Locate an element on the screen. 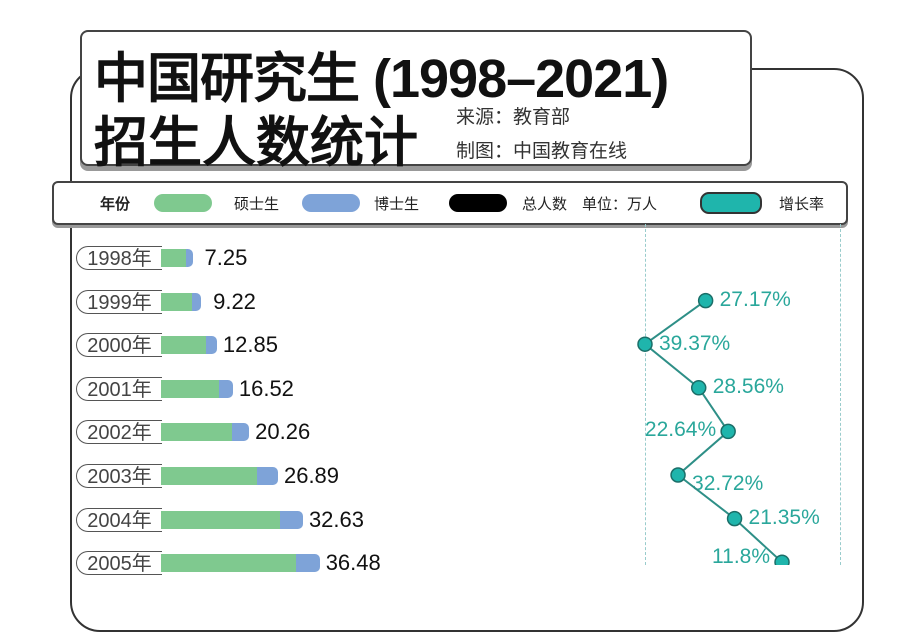 The height and width of the screenshot is (632, 900). growth-rate-label: 27.17% is located at coordinates (755, 299).